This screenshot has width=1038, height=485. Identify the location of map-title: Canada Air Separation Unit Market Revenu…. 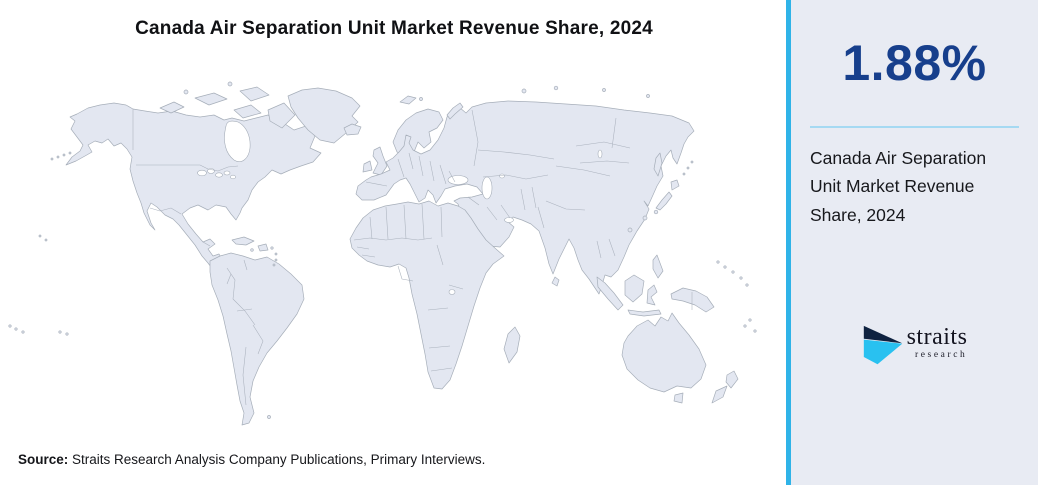
(394, 28).